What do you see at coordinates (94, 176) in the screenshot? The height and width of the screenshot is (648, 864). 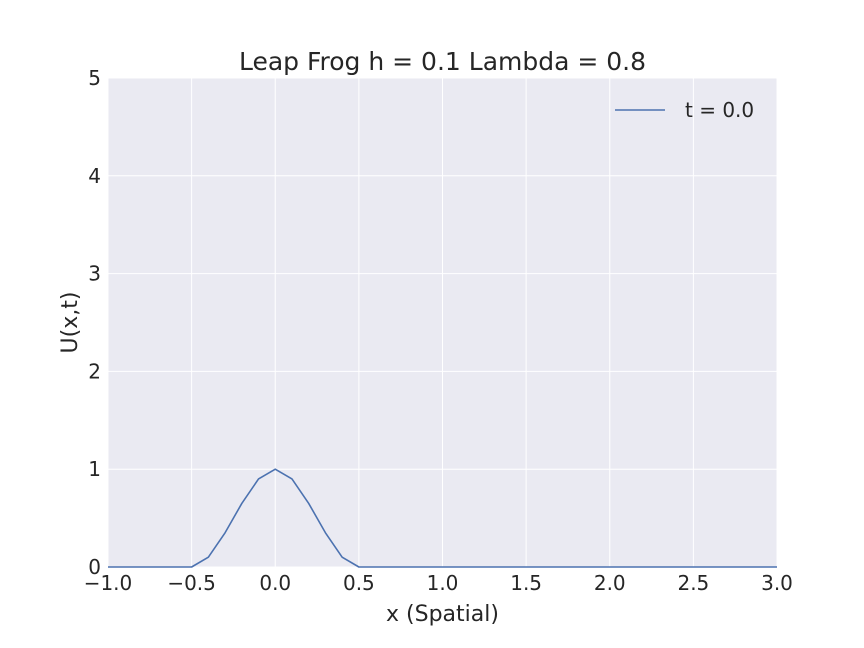 I see `y-tick-label: 4` at bounding box center [94, 176].